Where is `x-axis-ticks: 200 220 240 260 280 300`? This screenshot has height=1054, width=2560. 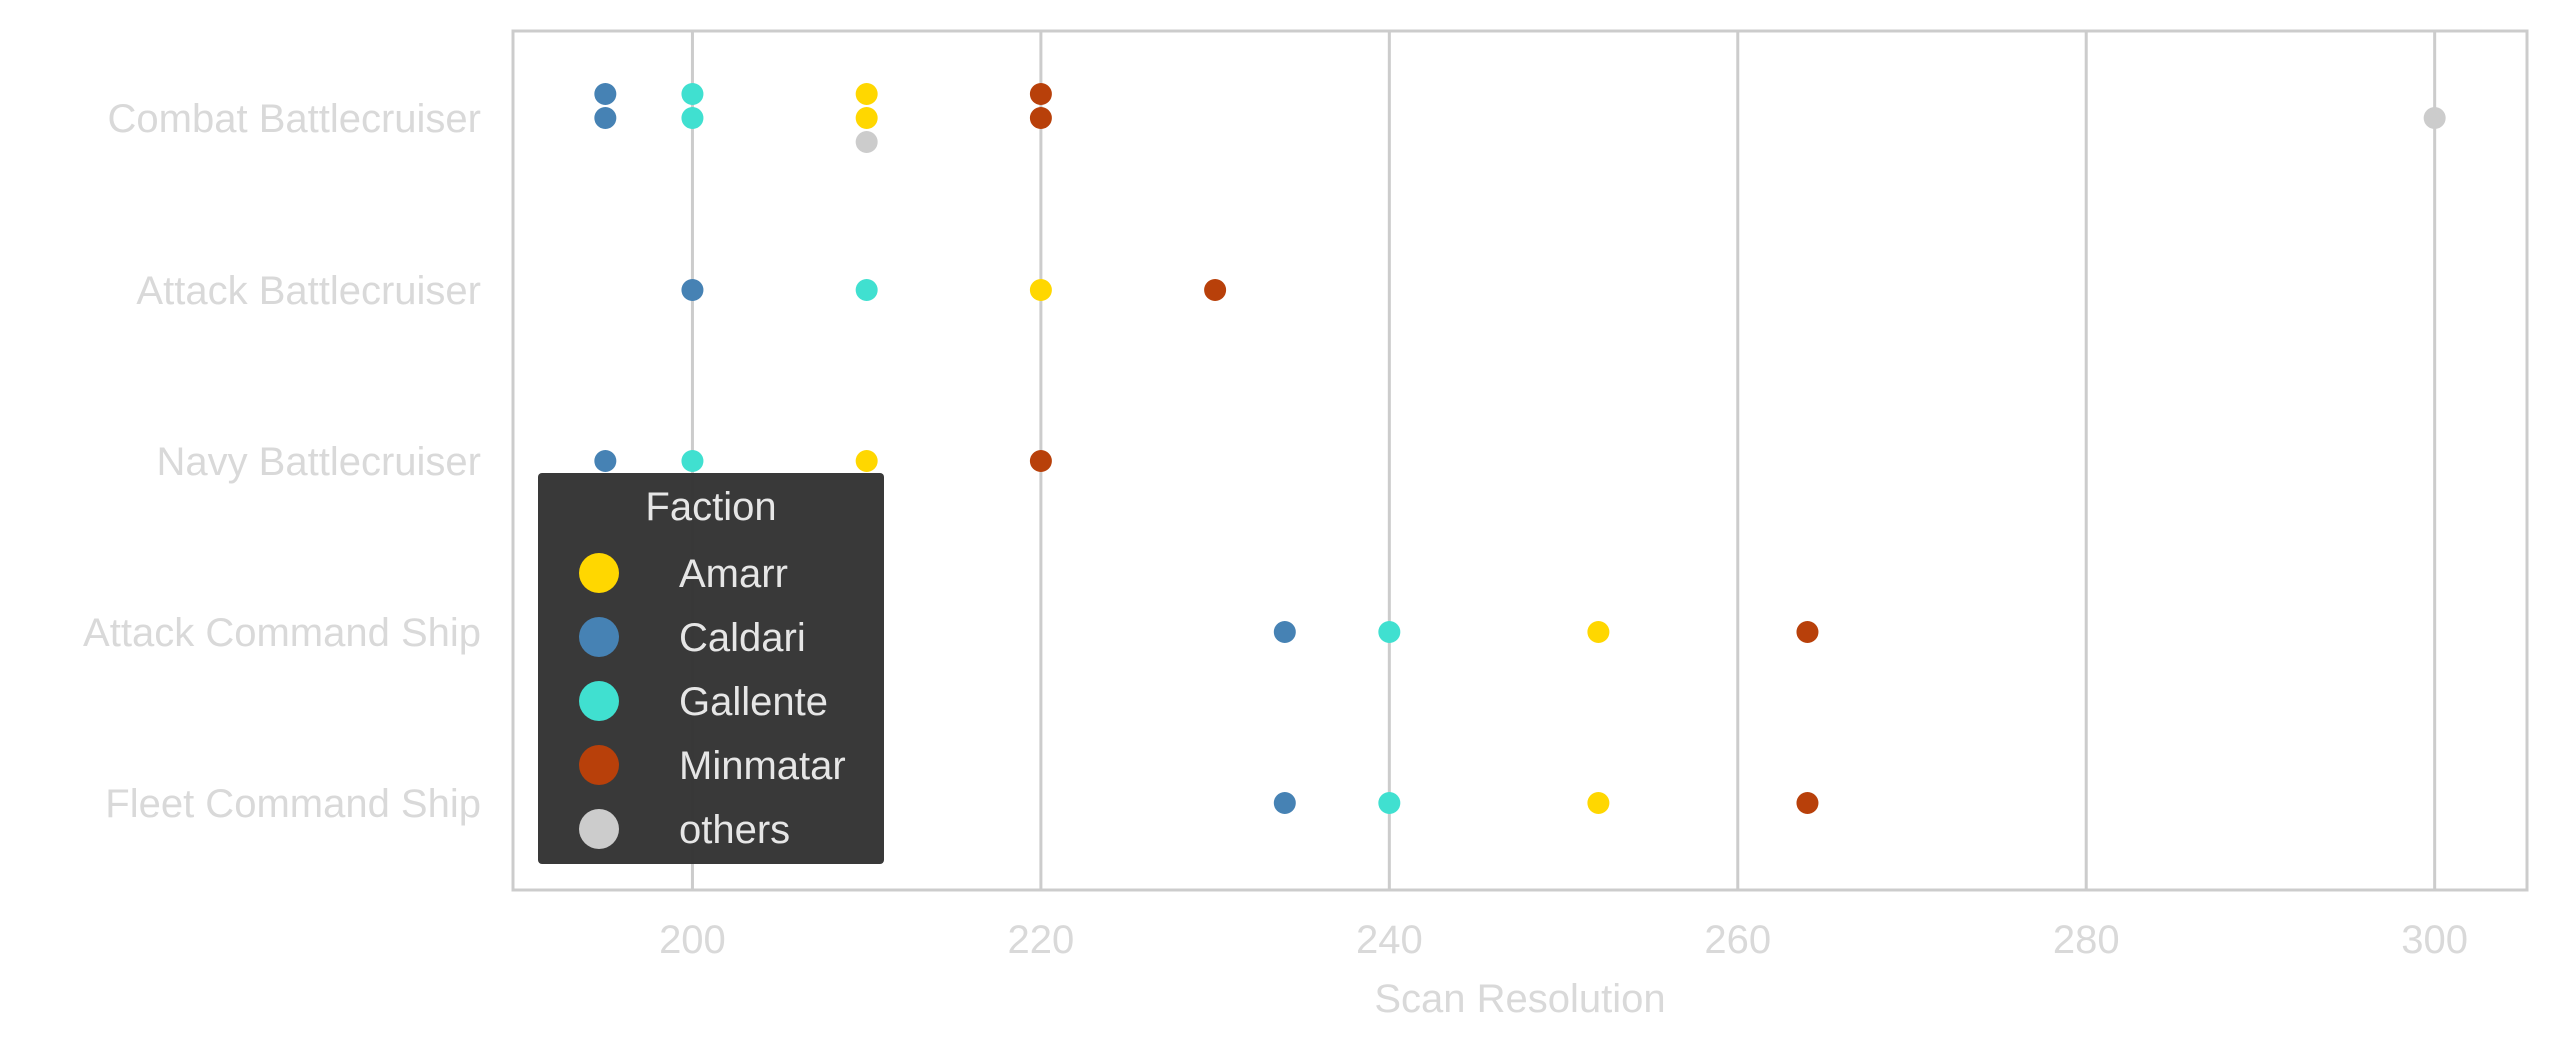
x-axis-ticks: 200 220 240 260 280 300 is located at coordinates (1563, 940).